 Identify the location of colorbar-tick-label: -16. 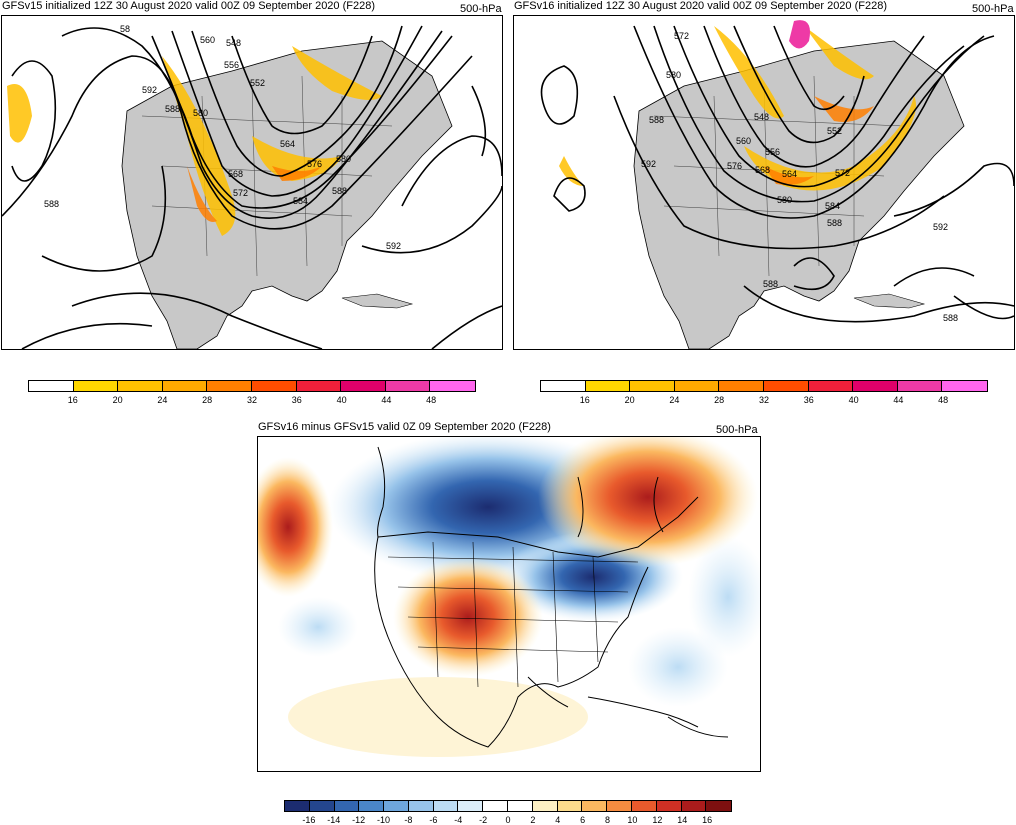
(309, 820).